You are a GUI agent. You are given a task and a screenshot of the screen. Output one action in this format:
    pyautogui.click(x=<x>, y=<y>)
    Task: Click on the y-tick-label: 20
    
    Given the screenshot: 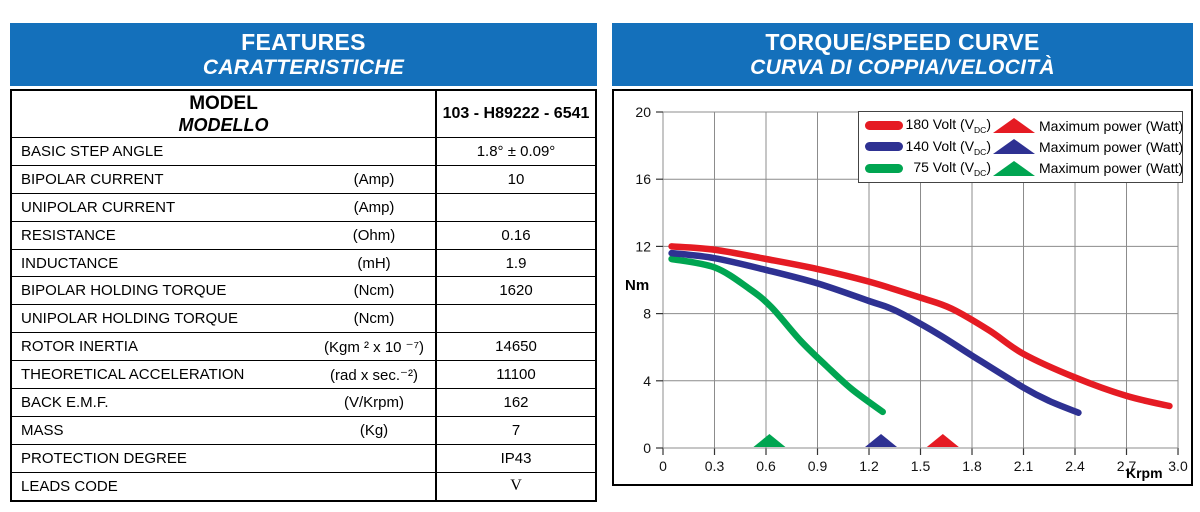 What is the action you would take?
    pyautogui.click(x=643, y=112)
    